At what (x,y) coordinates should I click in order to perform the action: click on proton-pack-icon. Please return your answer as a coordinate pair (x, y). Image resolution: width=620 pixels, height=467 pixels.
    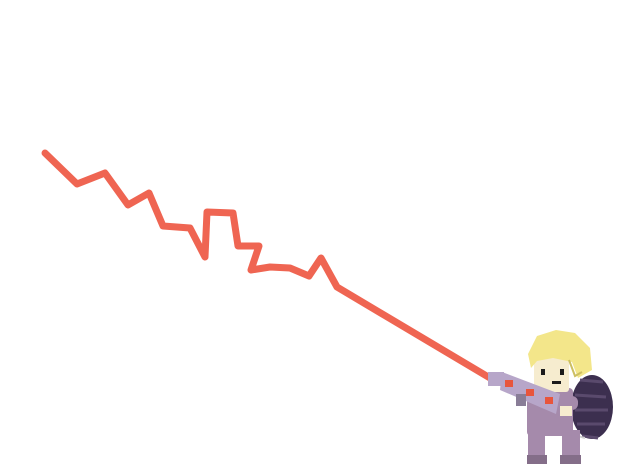
    Looking at the image, I should click on (587, 407).